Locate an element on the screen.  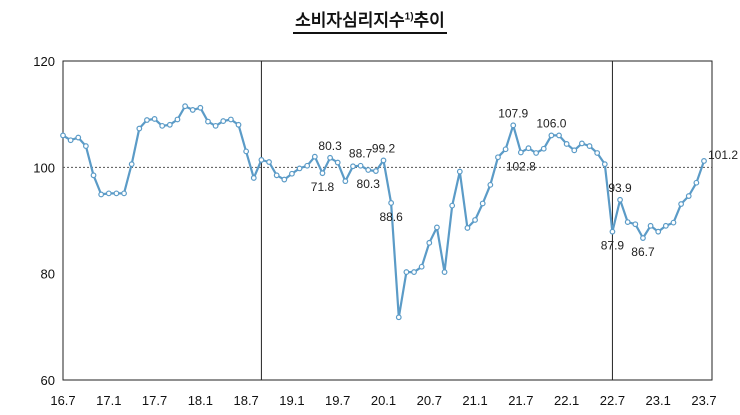
chart-title-wrap: 소비자심리지수1)추이 is located at coordinates (370, 20).